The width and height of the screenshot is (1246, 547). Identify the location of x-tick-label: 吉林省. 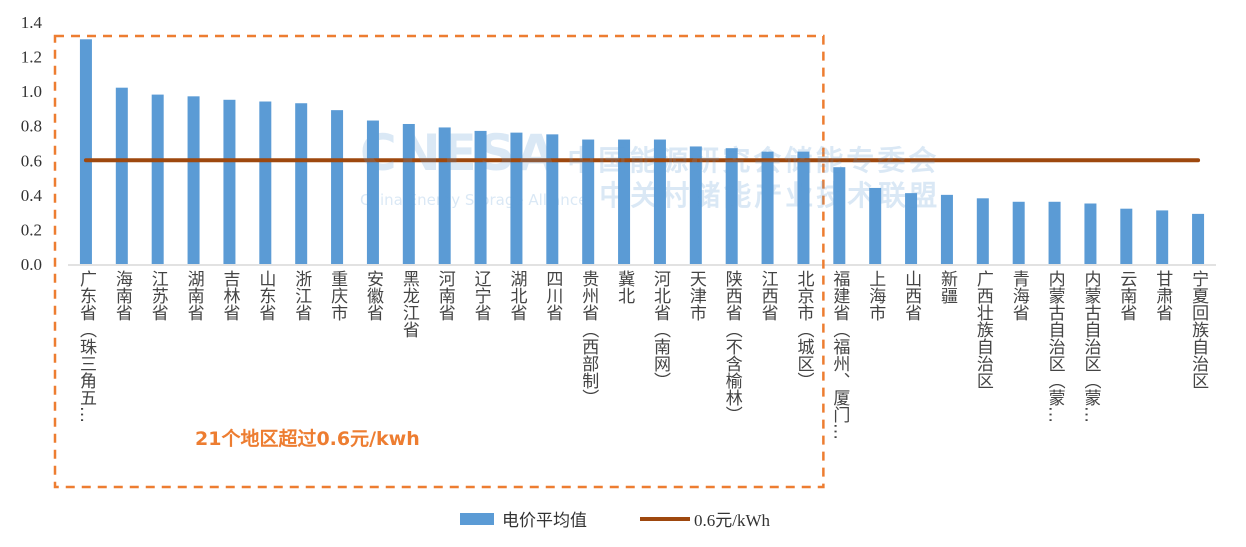
(229, 295).